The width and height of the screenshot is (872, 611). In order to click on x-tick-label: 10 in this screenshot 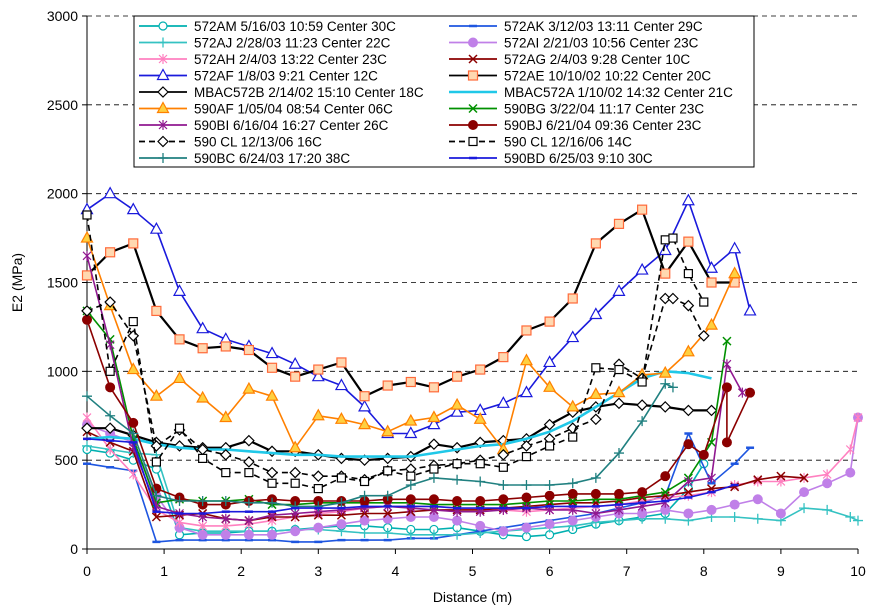, I will do `click(858, 571)`.